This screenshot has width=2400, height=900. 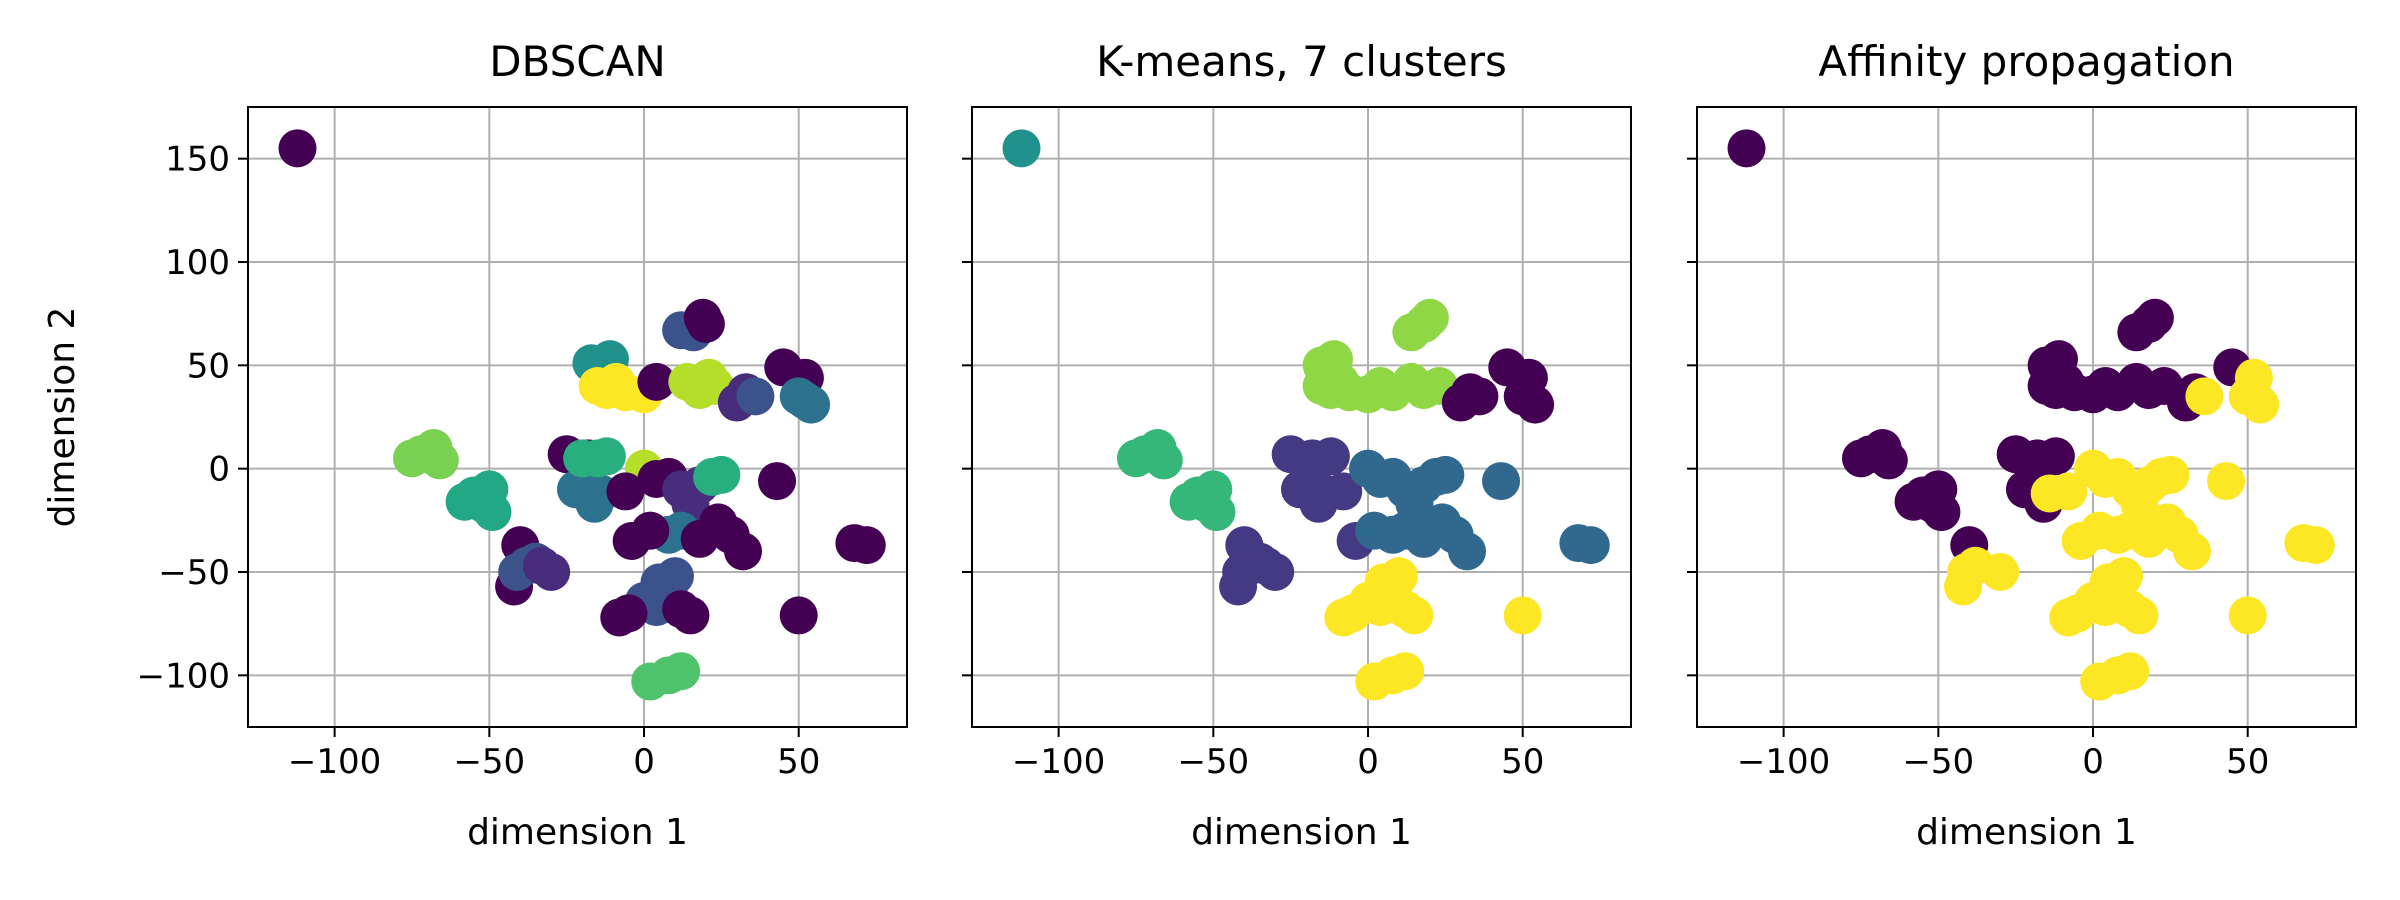 What do you see at coordinates (197, 263) in the screenshot?
I see `y-tick-label: 100` at bounding box center [197, 263].